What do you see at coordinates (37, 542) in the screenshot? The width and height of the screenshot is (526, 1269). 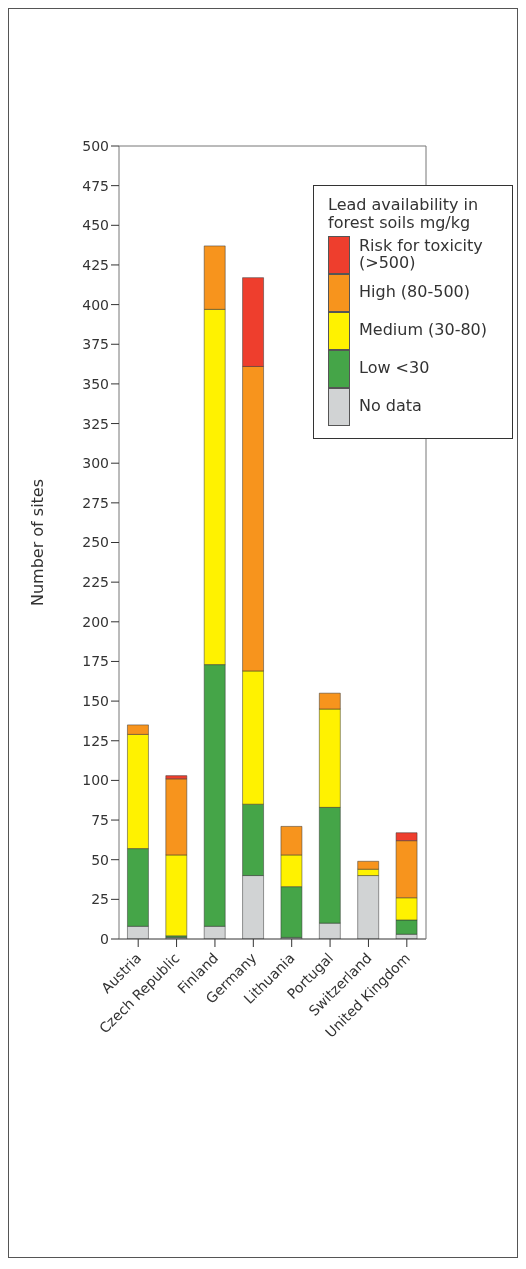 I see `y-axis-title: Number of sites` at bounding box center [37, 542].